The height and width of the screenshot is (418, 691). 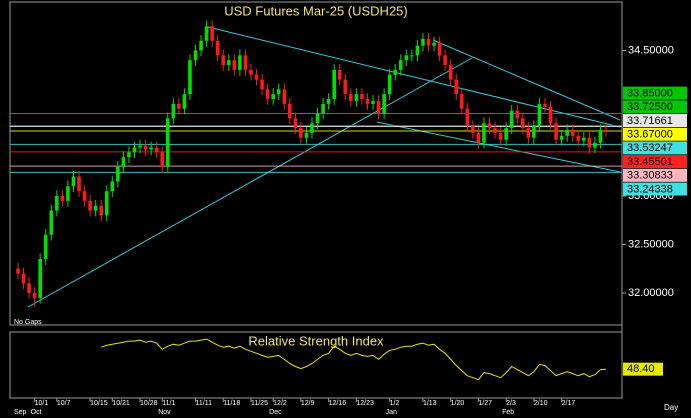 What do you see at coordinates (64, 403) in the screenshot?
I see `x-tick-label: 10/7` at bounding box center [64, 403].